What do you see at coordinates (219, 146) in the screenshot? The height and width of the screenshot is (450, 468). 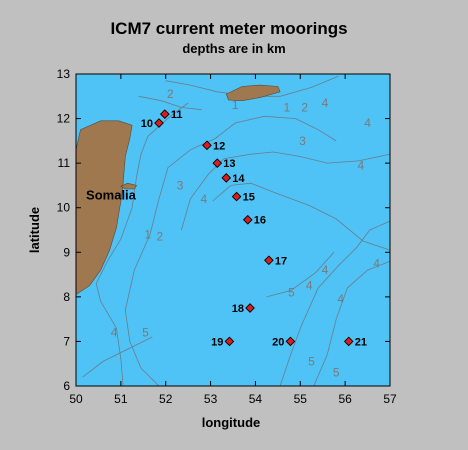 I see `mooring-label: 12` at bounding box center [219, 146].